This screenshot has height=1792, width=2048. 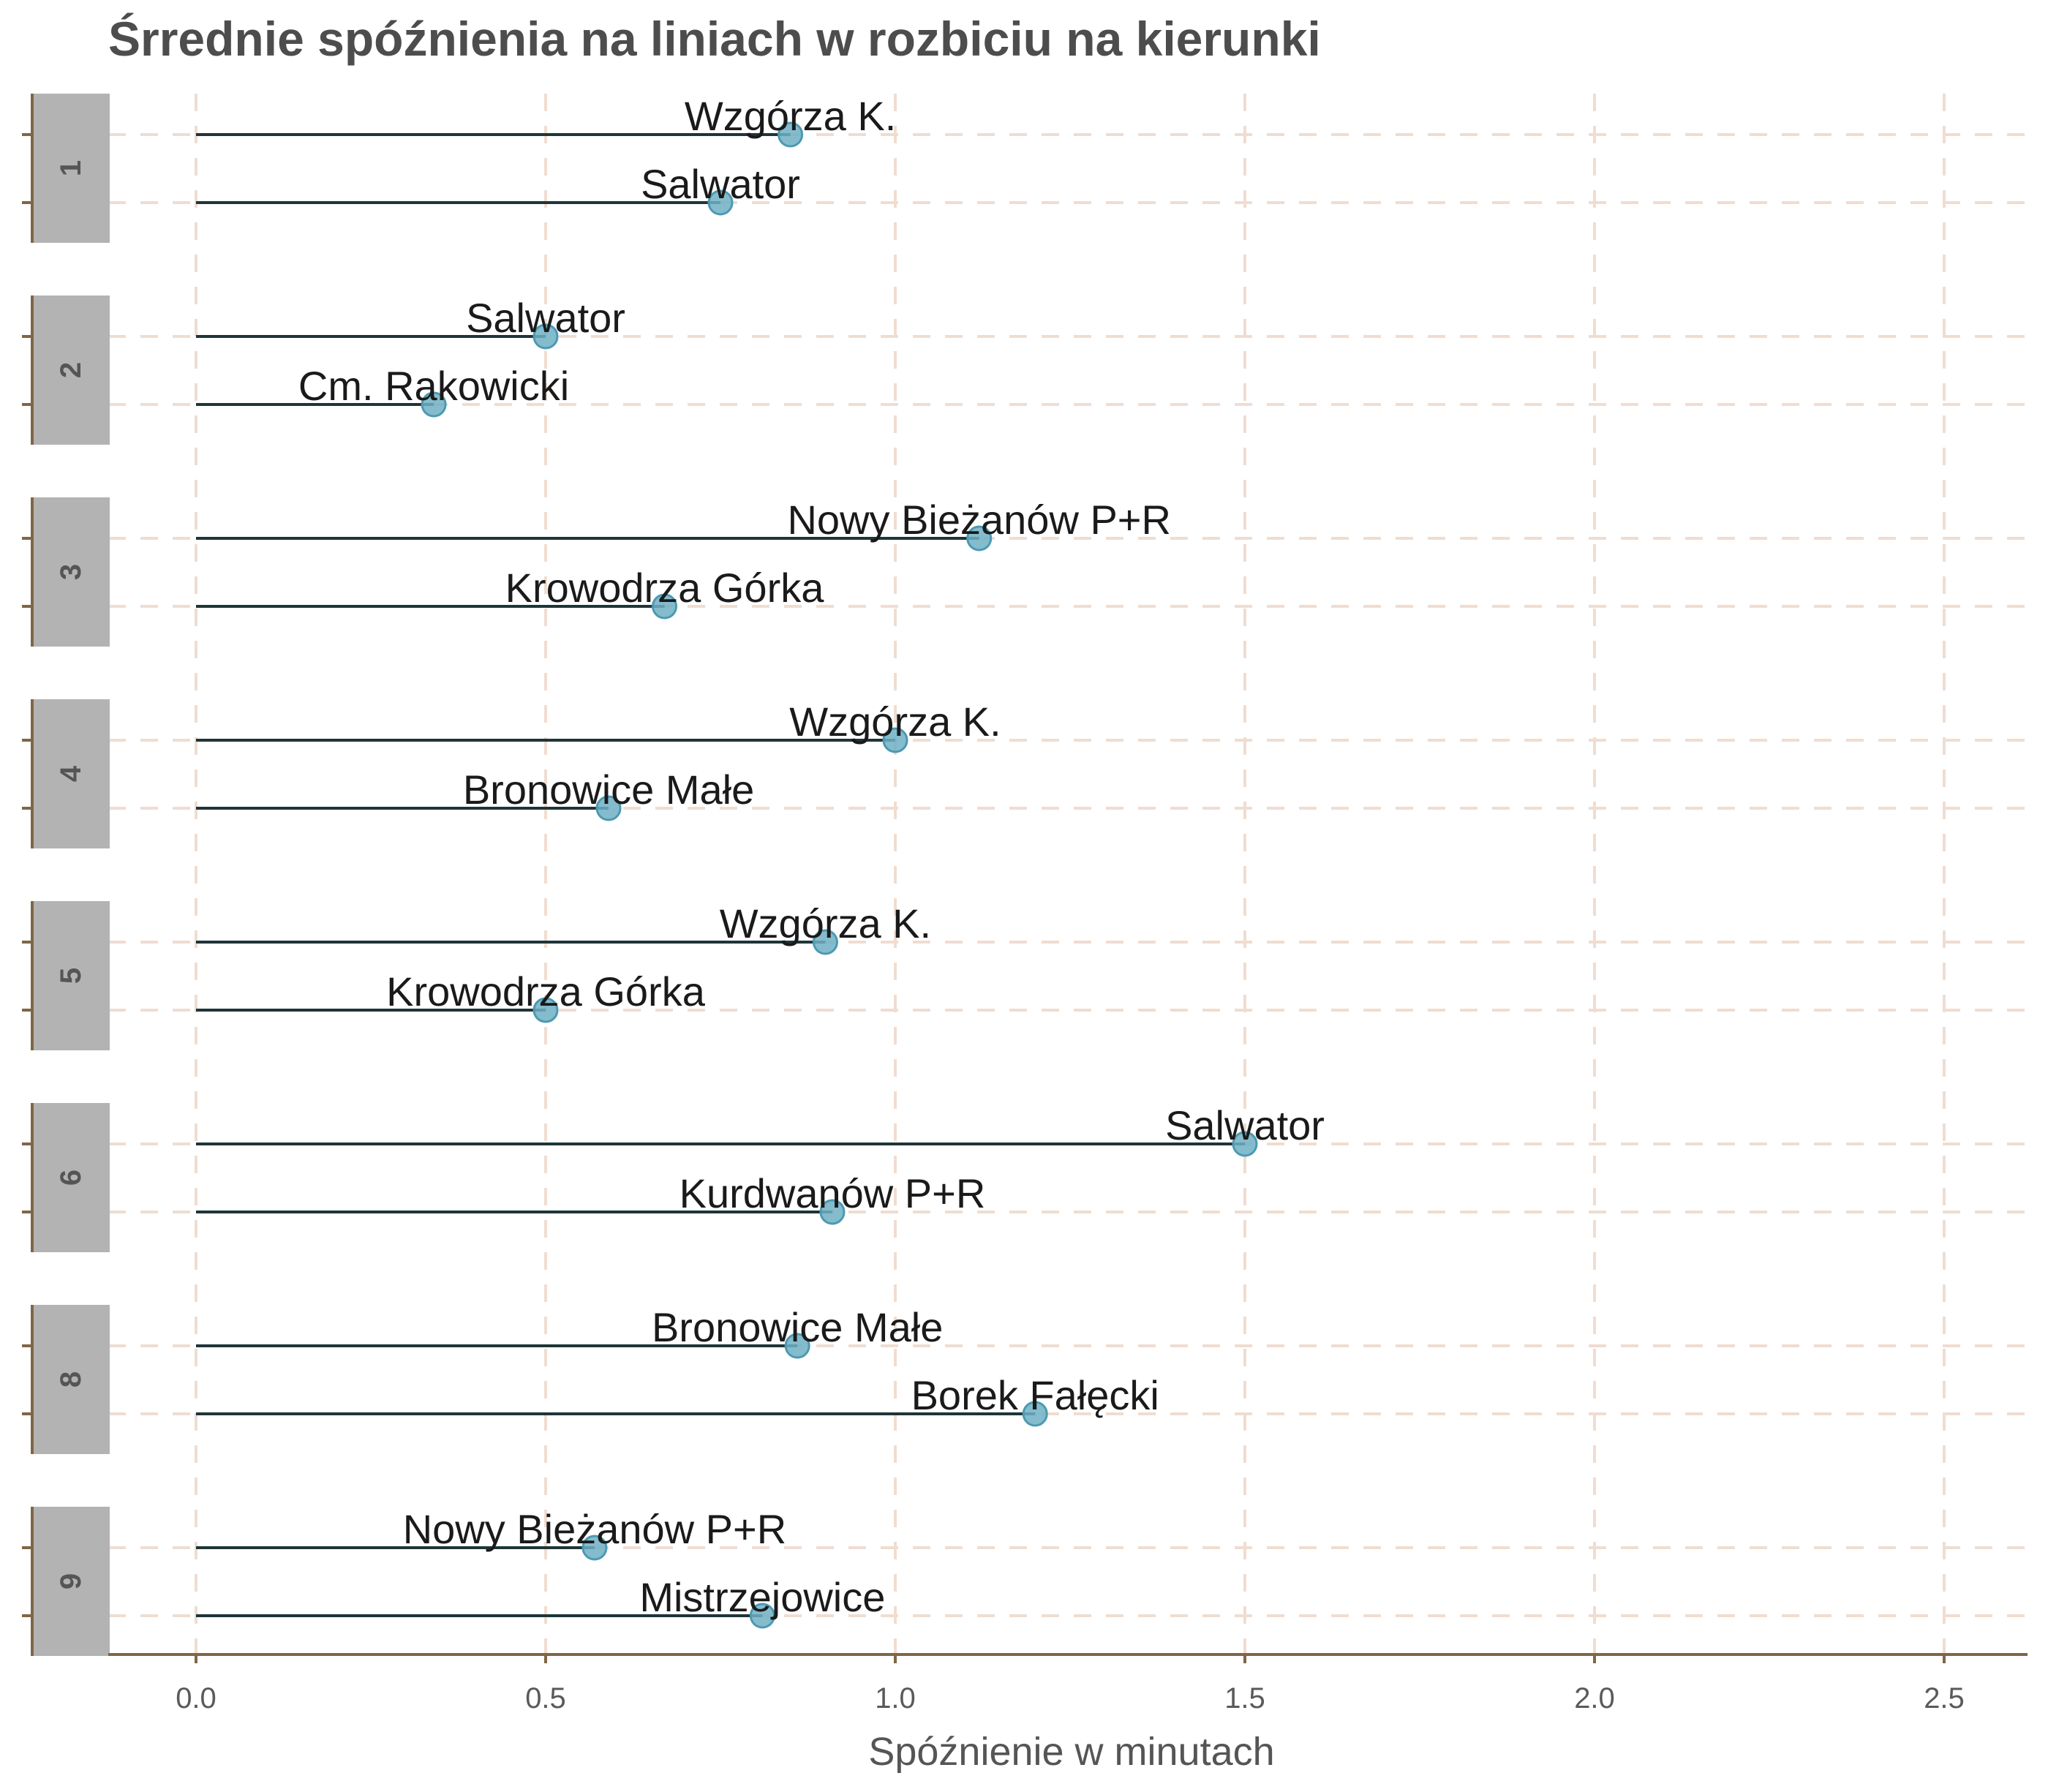 I want to click on facet-strip-label: 5, so click(x=71, y=976).